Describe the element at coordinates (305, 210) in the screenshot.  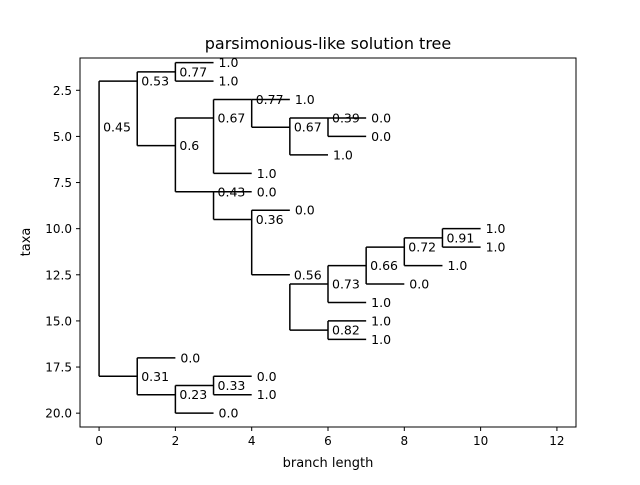
I see `leaf-label-L9: 0.0` at that location.